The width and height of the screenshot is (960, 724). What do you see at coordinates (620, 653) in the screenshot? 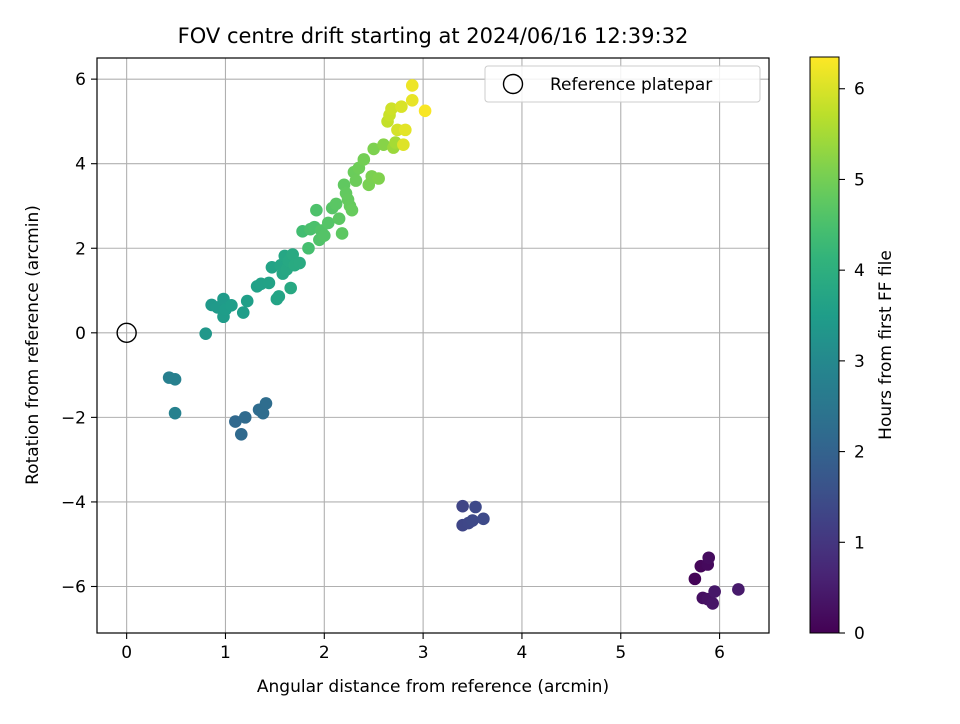
I see `x-tick-label: 5` at bounding box center [620, 653].